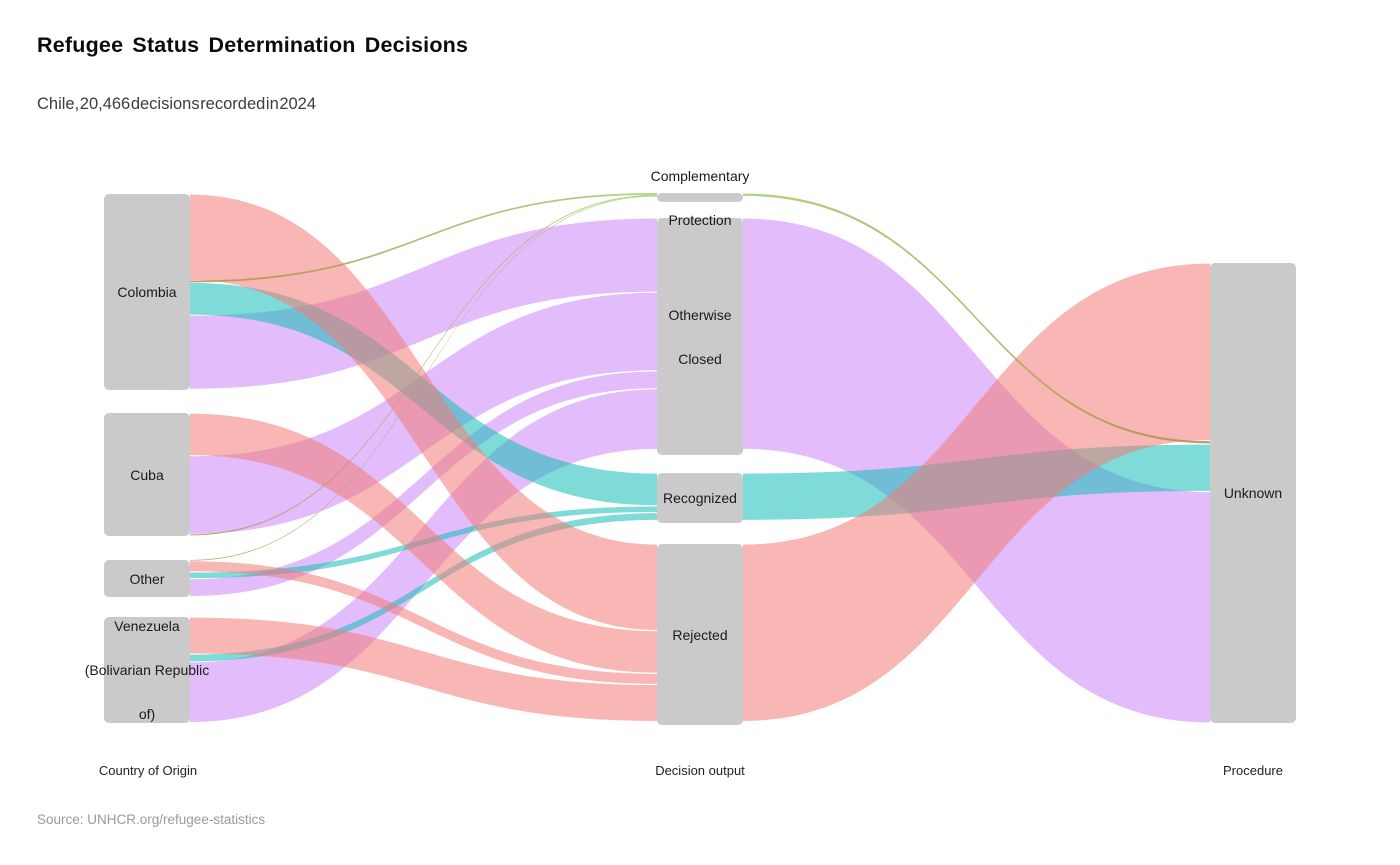 Image resolution: width=1400 pixels, height=865 pixels. Describe the element at coordinates (1253, 770) in the screenshot. I see `column-label-procedure: Procedure` at that location.